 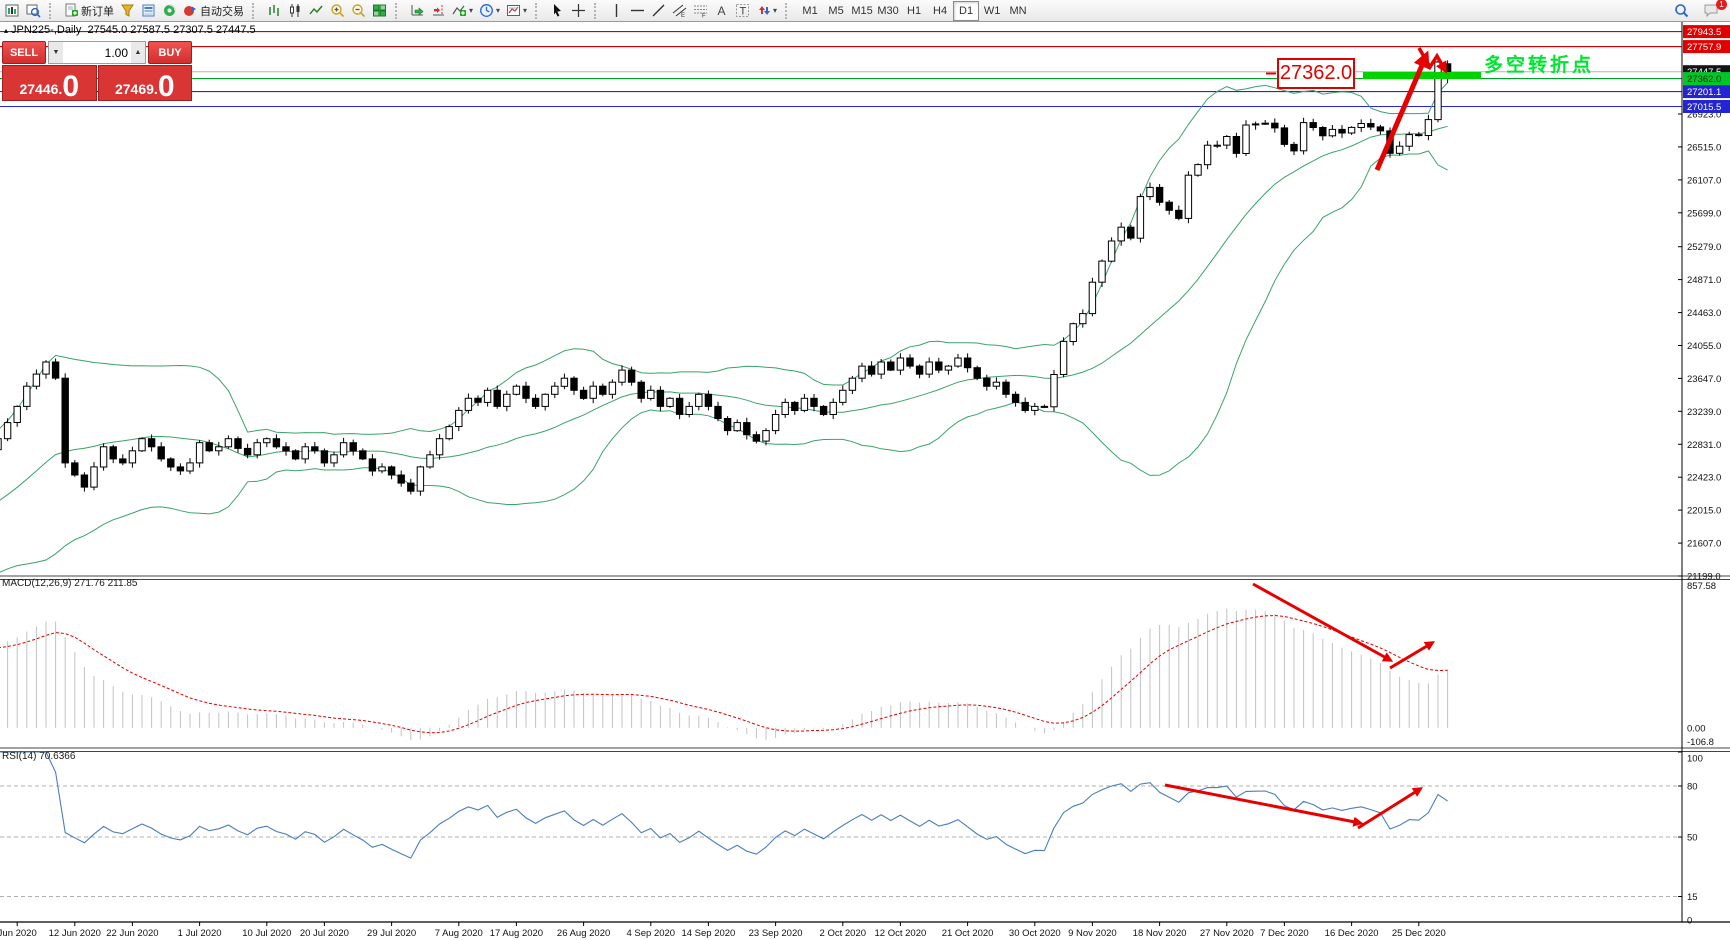 What do you see at coordinates (888, 10) in the screenshot?
I see `timeframe-M30: M30` at bounding box center [888, 10].